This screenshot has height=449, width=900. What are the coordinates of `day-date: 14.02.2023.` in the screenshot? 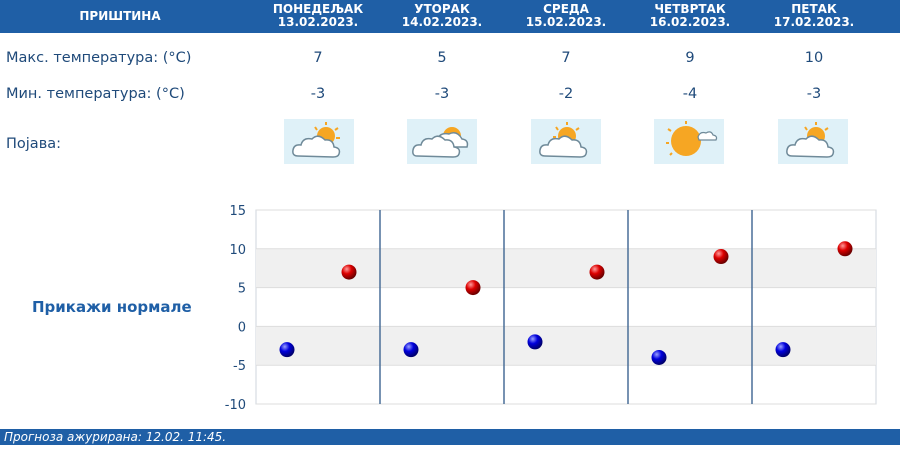 It's located at (442, 22).